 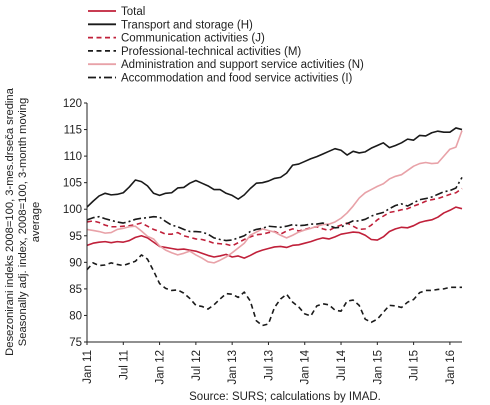 What do you see at coordinates (75, 290) in the screenshot?
I see `y-tick-label: 85` at bounding box center [75, 290].